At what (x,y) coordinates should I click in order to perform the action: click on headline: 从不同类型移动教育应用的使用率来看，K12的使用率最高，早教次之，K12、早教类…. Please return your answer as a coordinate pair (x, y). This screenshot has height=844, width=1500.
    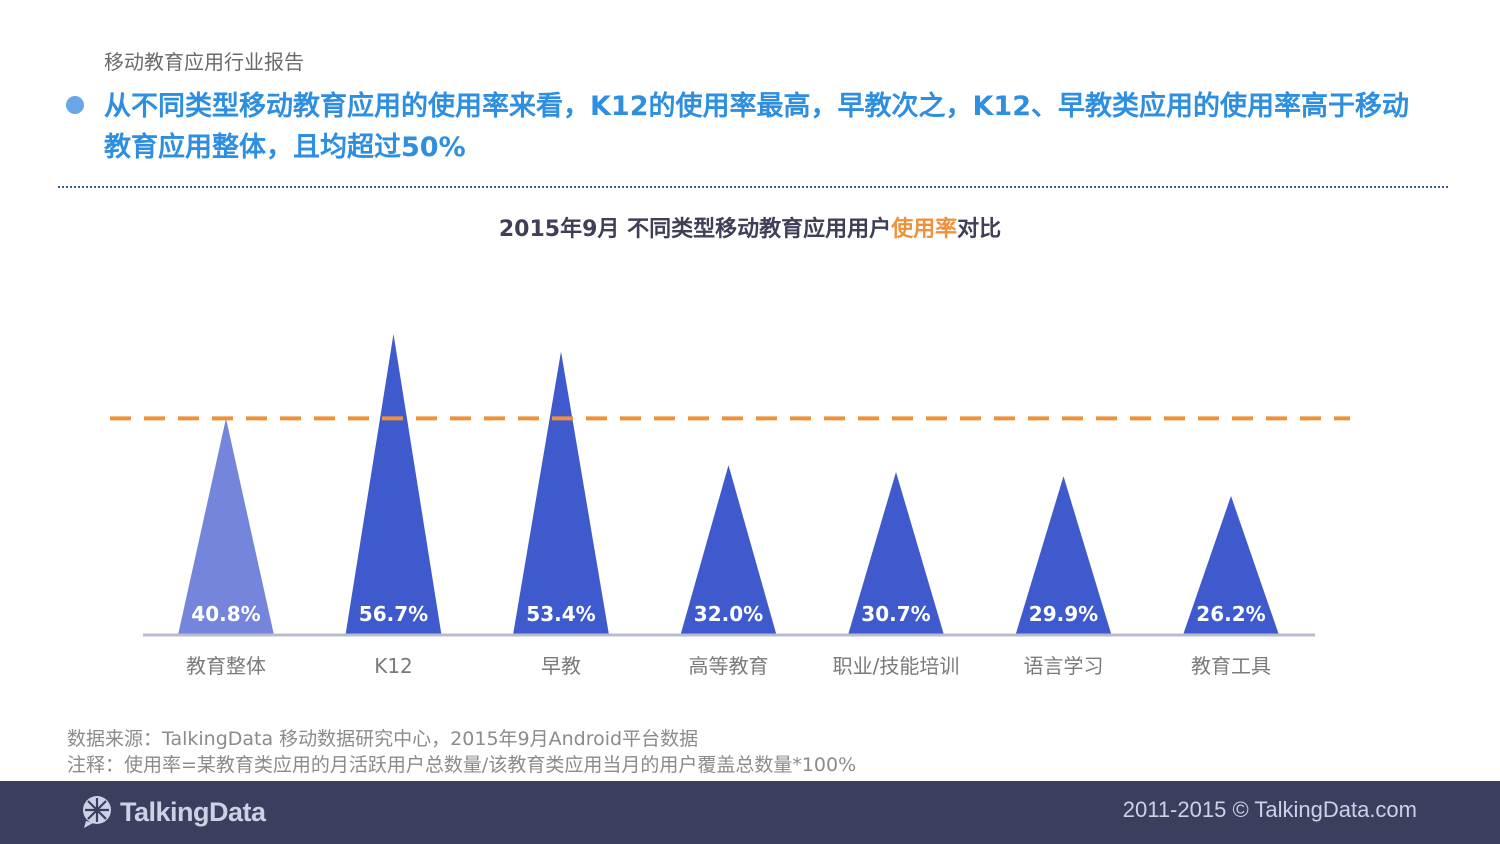
    Looking at the image, I should click on (756, 127).